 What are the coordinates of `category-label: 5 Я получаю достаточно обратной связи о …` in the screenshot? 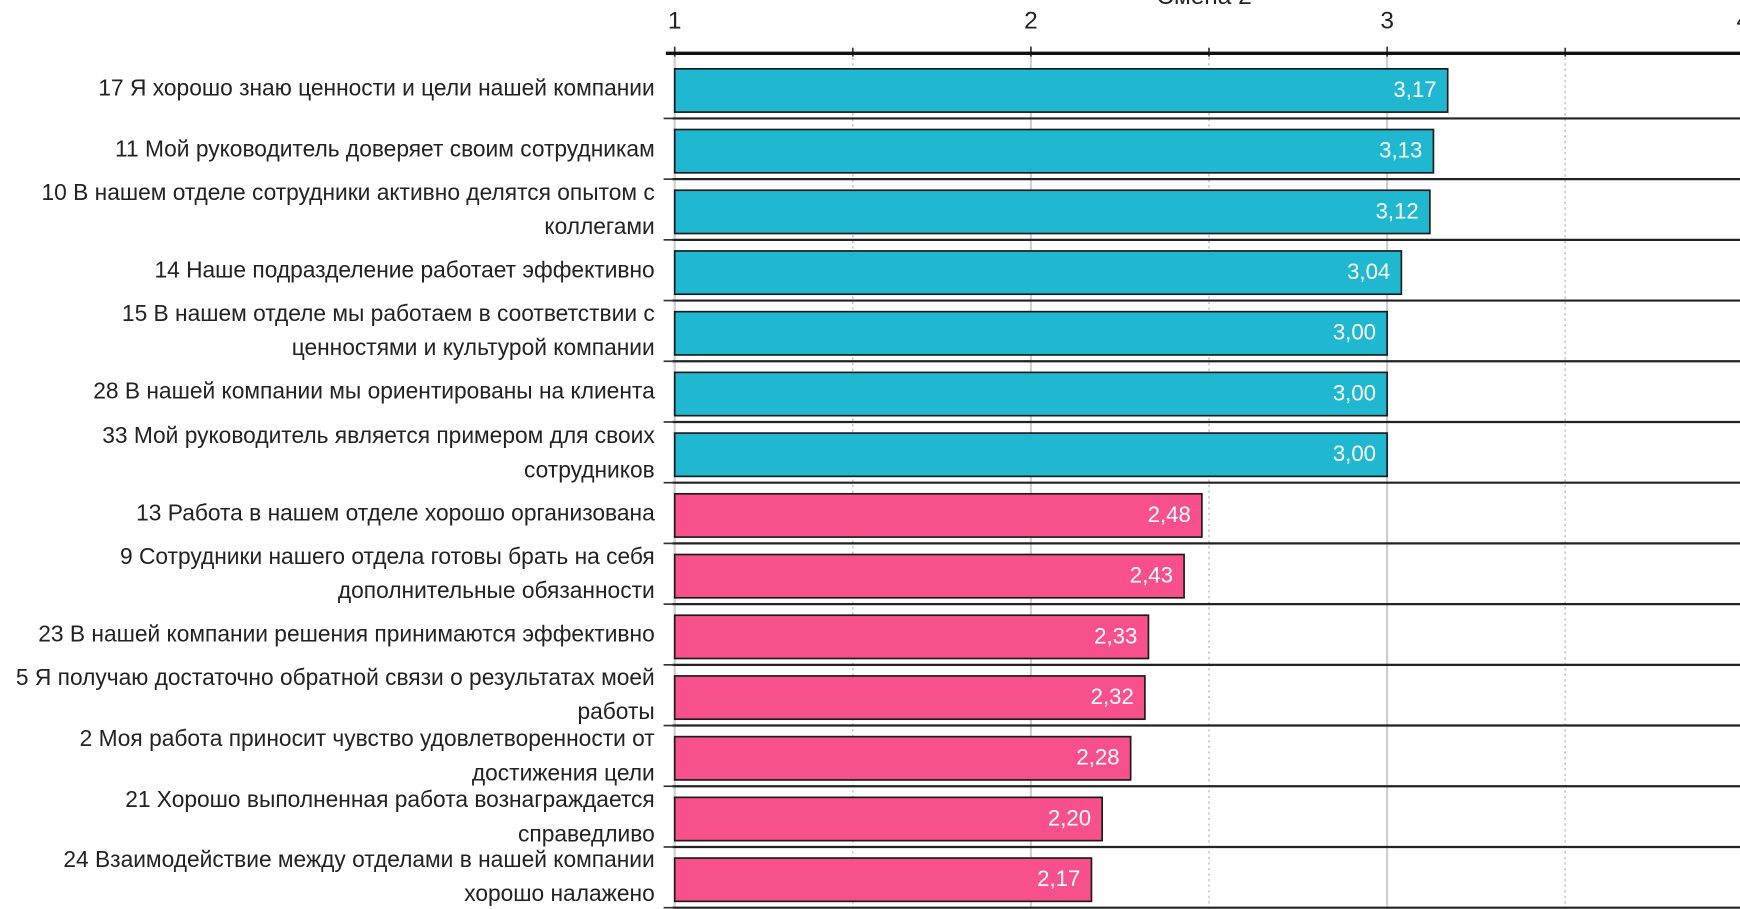 It's located at (335, 695).